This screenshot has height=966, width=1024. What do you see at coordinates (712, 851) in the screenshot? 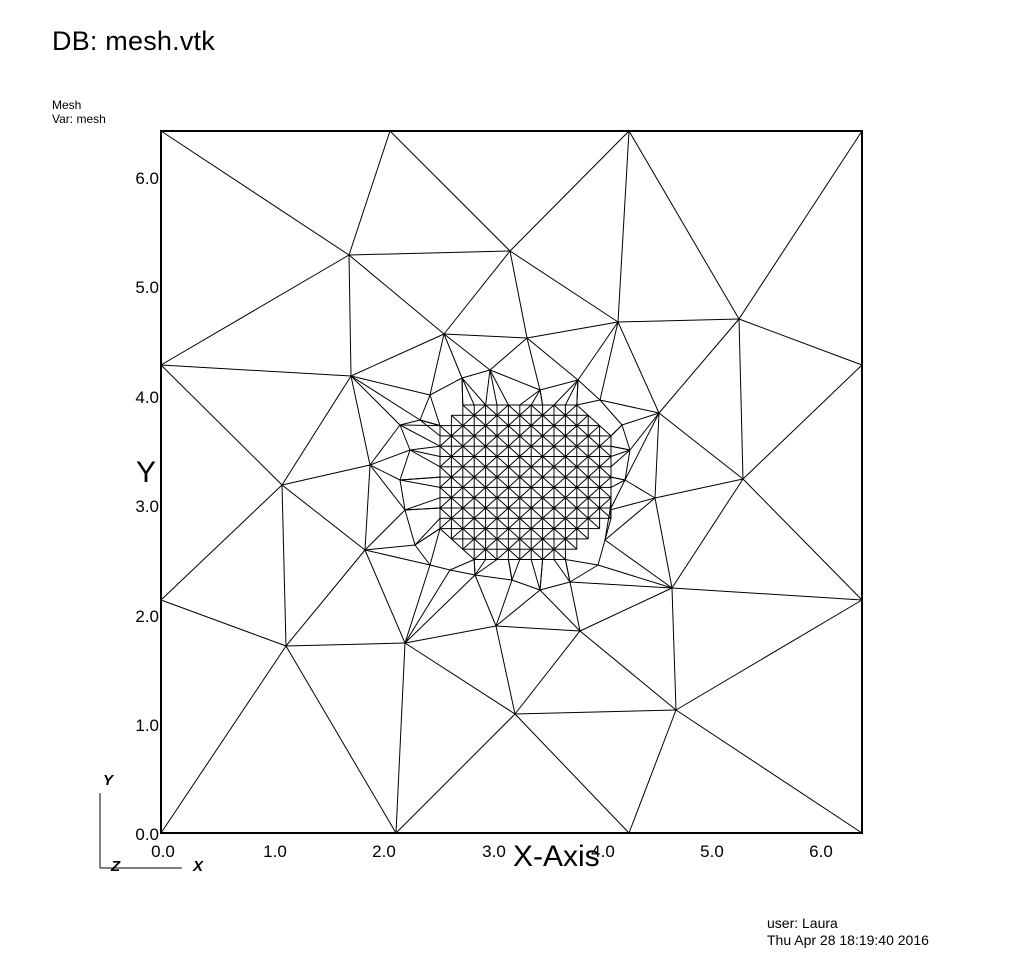
I see `x-tick-label: 5.0` at bounding box center [712, 851].